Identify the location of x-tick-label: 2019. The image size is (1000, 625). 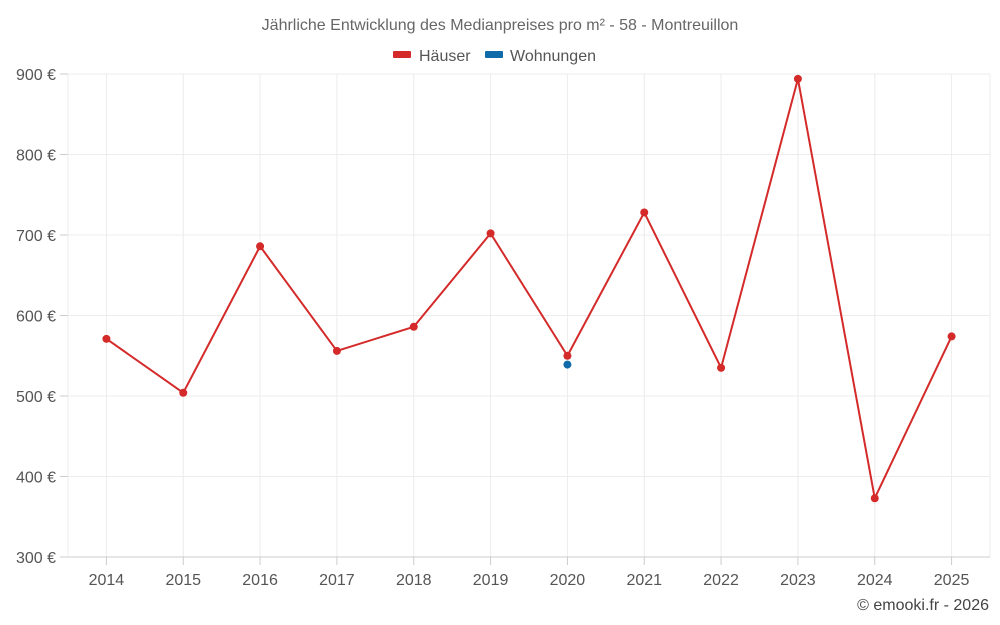
(491, 580).